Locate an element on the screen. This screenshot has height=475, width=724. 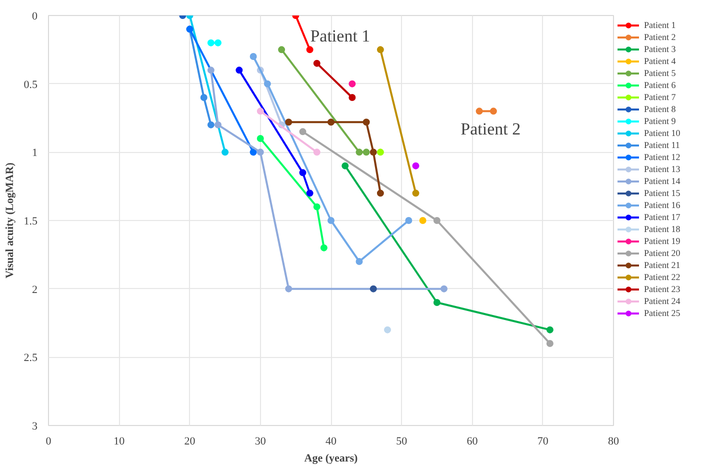
y-tick-label: 3 is located at coordinates (35, 426).